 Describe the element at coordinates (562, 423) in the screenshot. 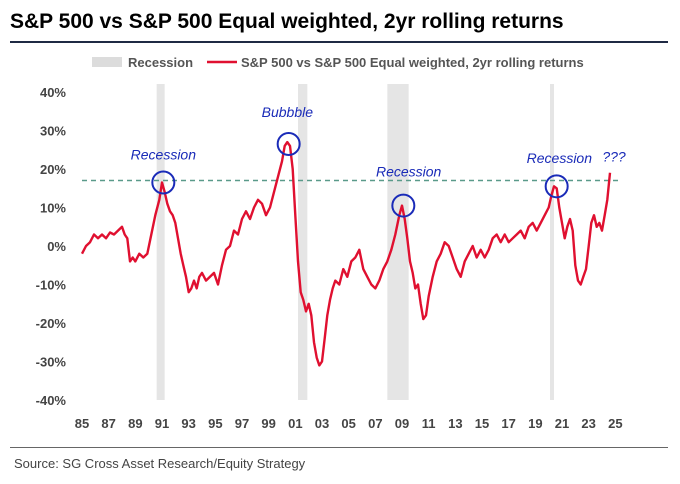

I see `x-tick-label: 21` at that location.